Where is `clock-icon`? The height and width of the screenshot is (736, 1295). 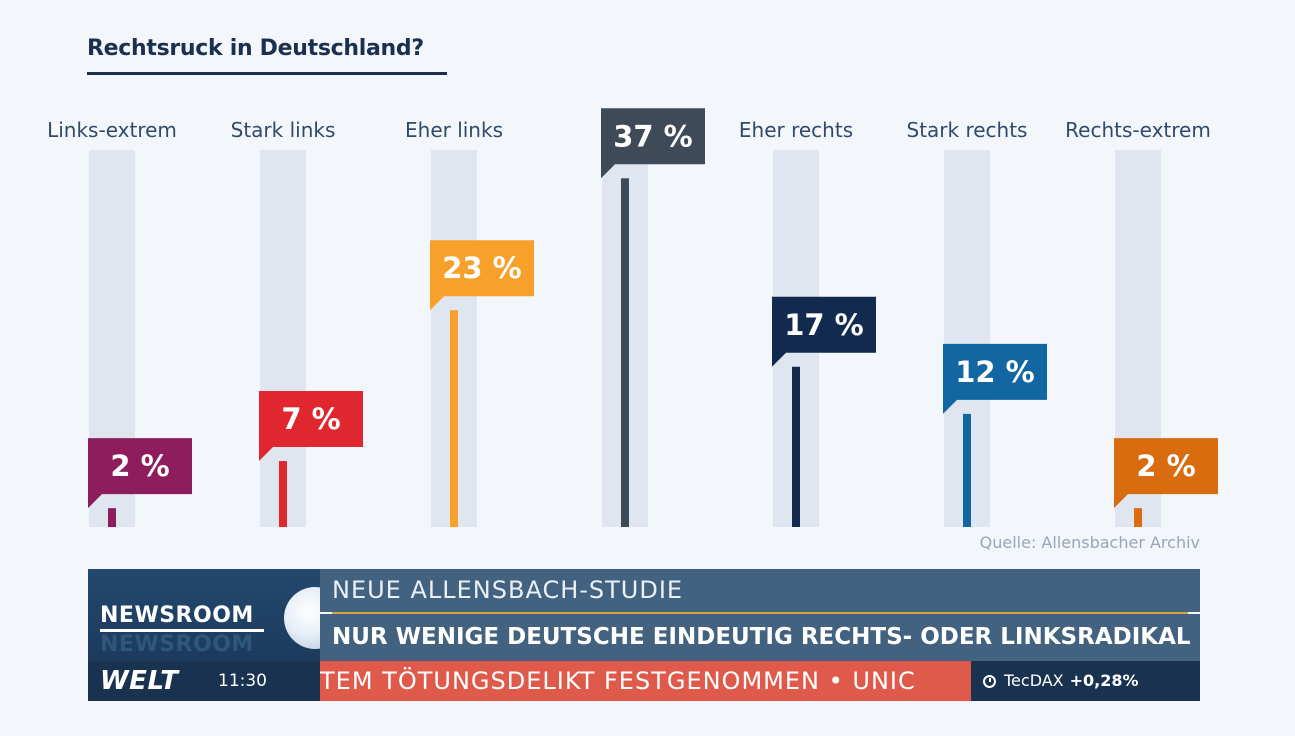 clock-icon is located at coordinates (989, 681).